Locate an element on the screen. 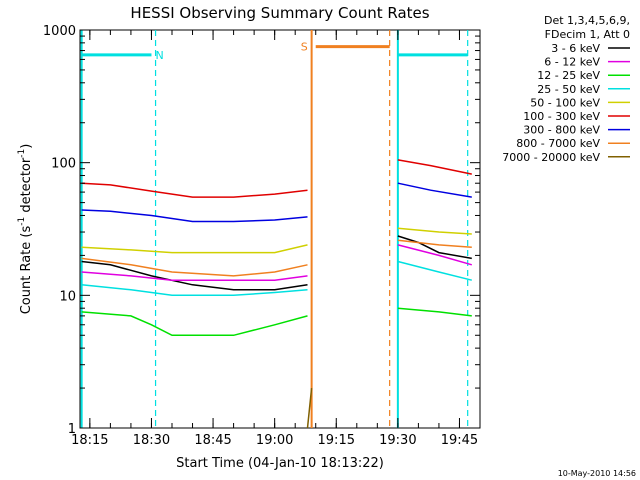 This screenshot has height=480, width=640. legend-label-3: 25 - 50 keV is located at coordinates (568, 89).